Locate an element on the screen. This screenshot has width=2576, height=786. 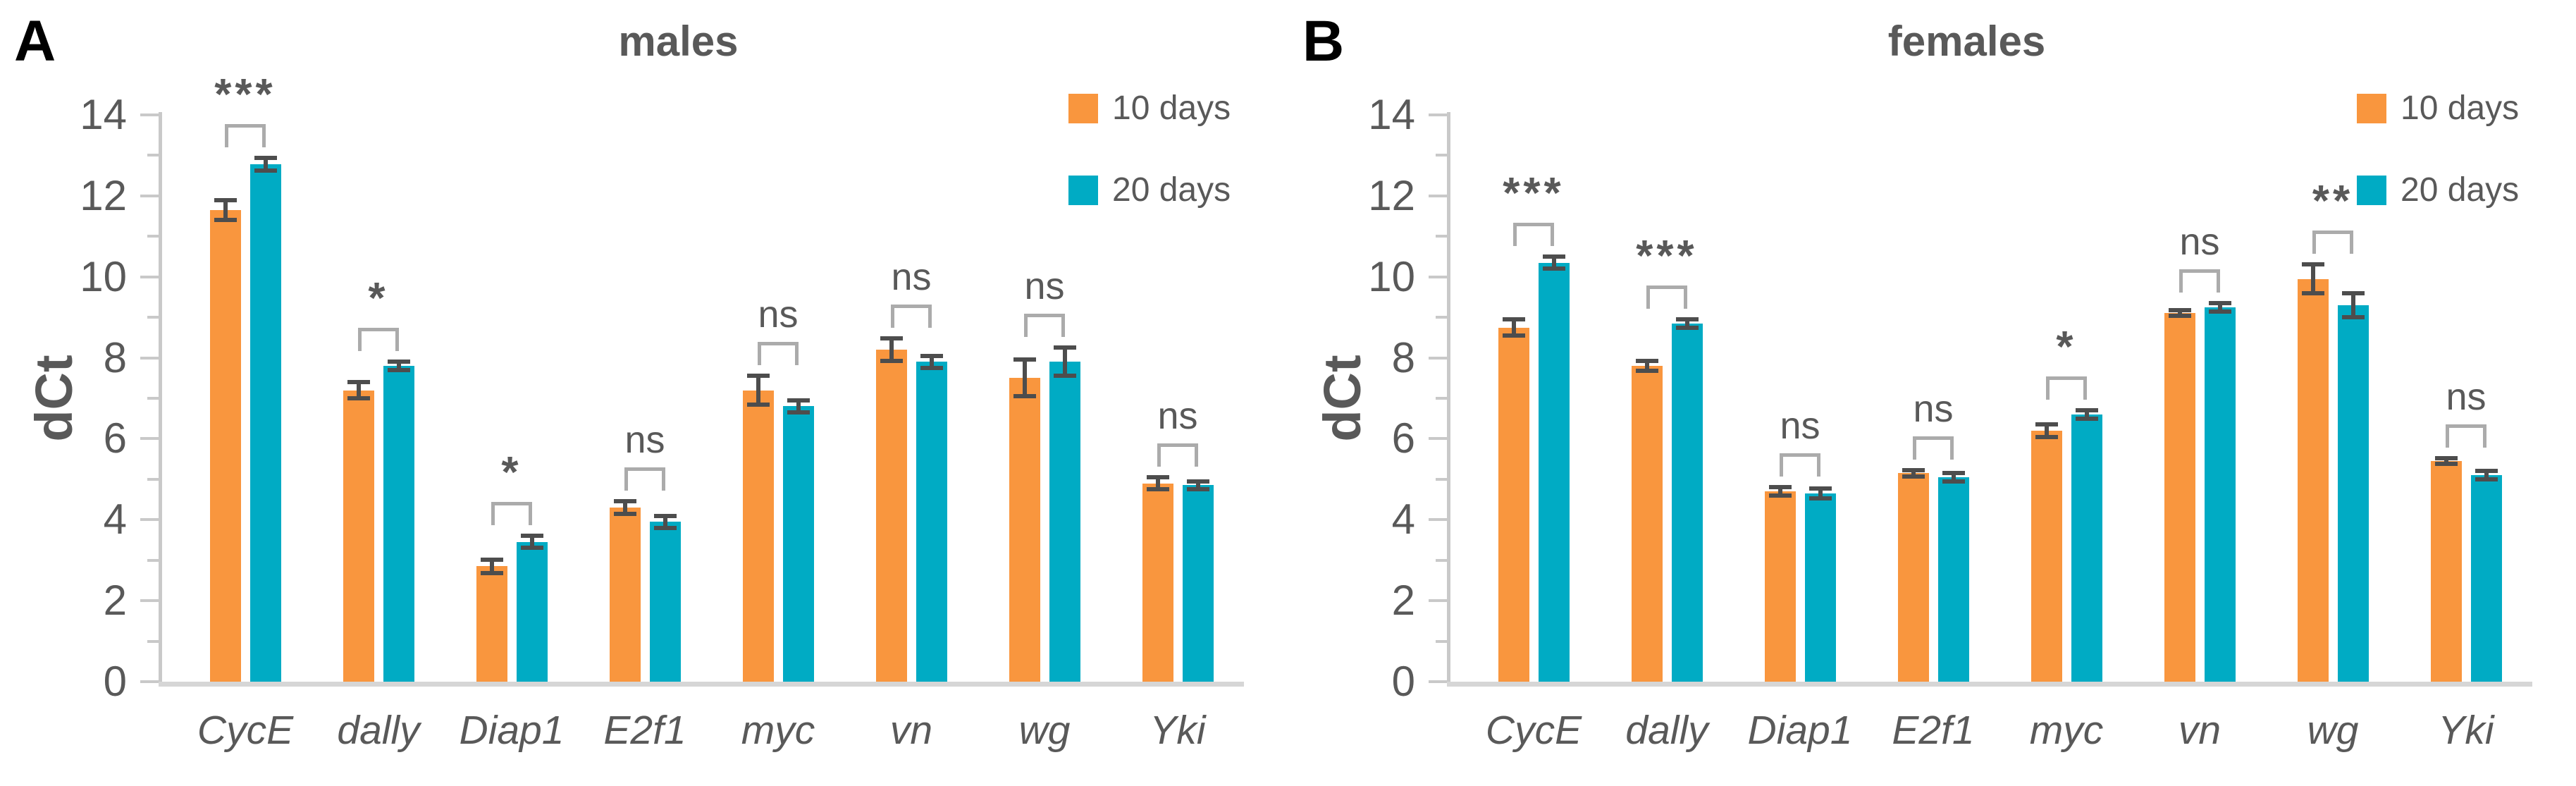
legend-label-10-days: 10 days is located at coordinates (2460, 108).